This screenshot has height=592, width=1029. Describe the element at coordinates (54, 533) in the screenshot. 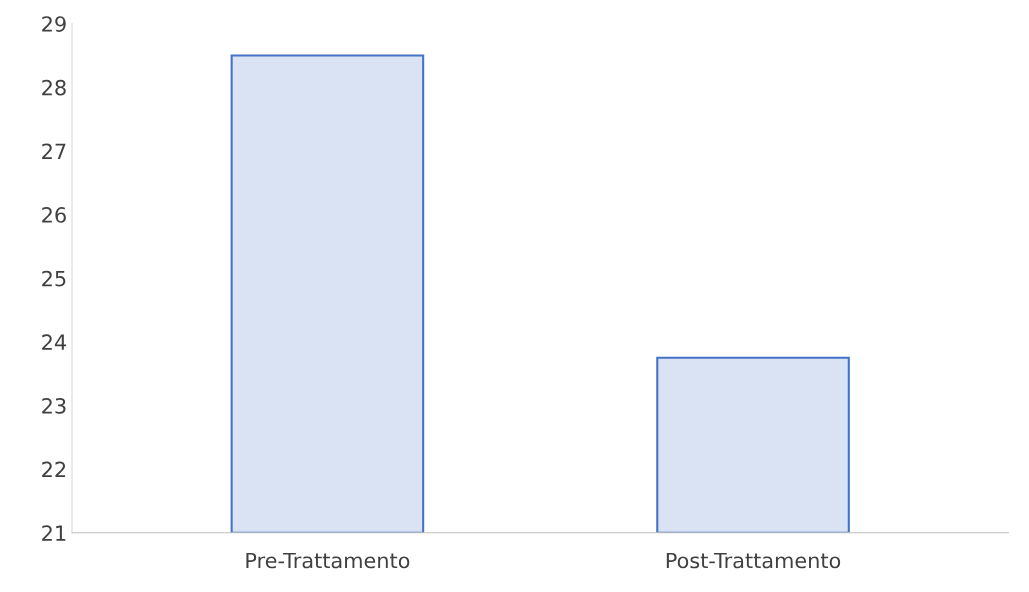

I see `y-tick-label: 21` at that location.